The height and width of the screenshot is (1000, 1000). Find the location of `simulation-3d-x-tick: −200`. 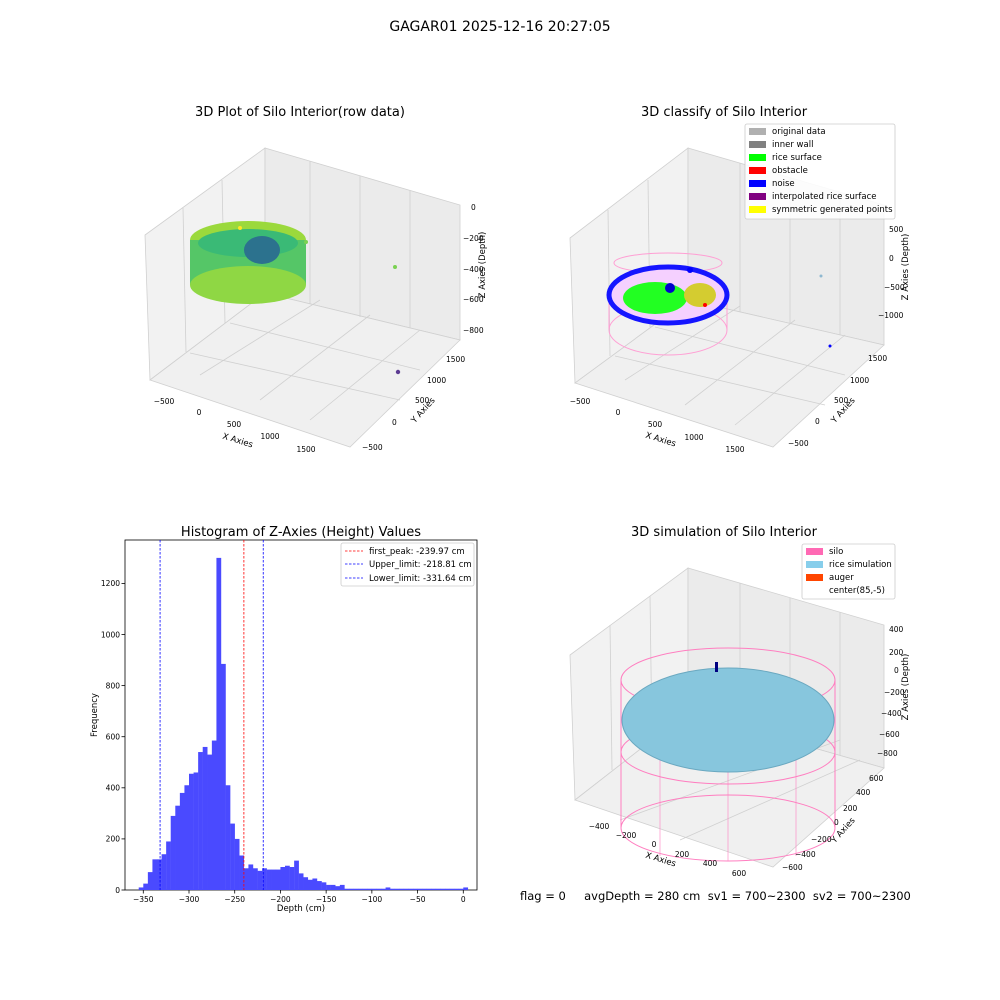

simulation-3d-x-tick: −200 is located at coordinates (626, 835).